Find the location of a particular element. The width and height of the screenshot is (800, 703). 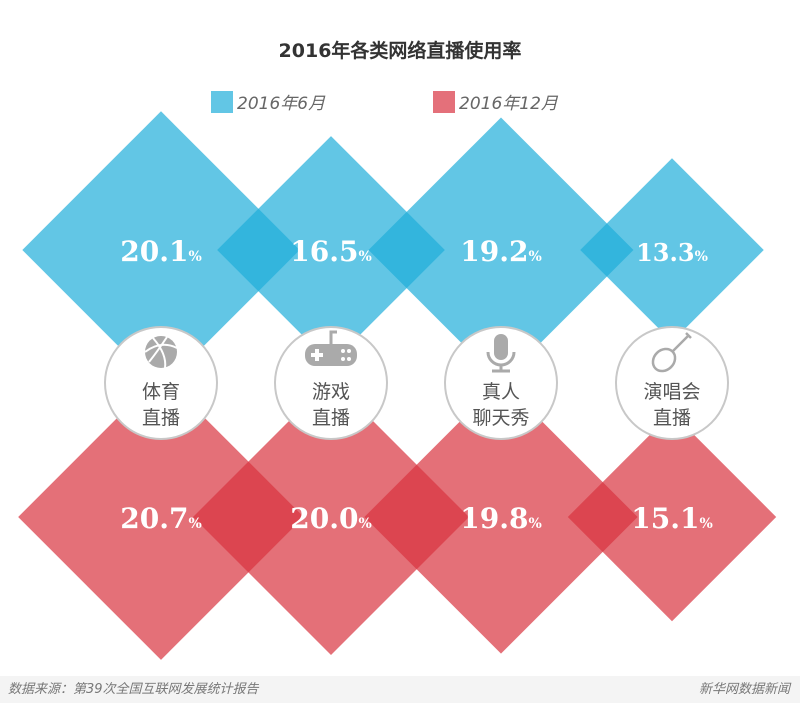

category-label: 聊天秀 is located at coordinates (500, 418).